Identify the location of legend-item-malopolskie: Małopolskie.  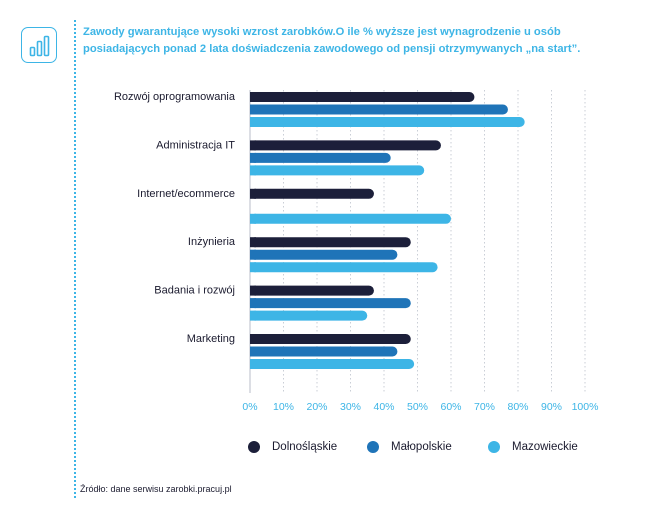
(409, 447).